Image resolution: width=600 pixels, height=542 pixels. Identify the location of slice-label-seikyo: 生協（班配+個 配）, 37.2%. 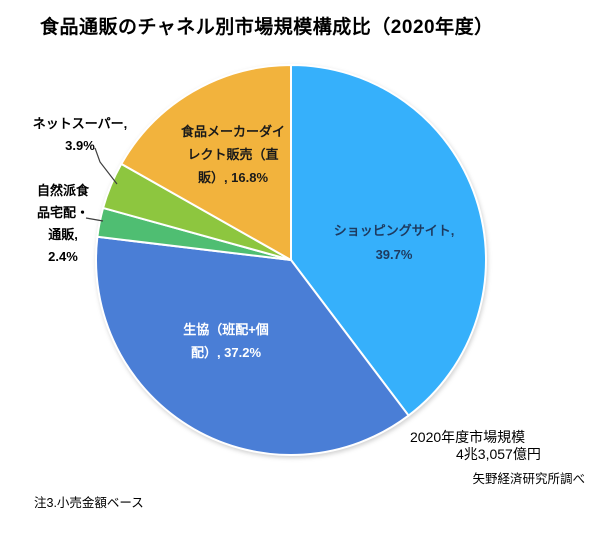
(226, 341).